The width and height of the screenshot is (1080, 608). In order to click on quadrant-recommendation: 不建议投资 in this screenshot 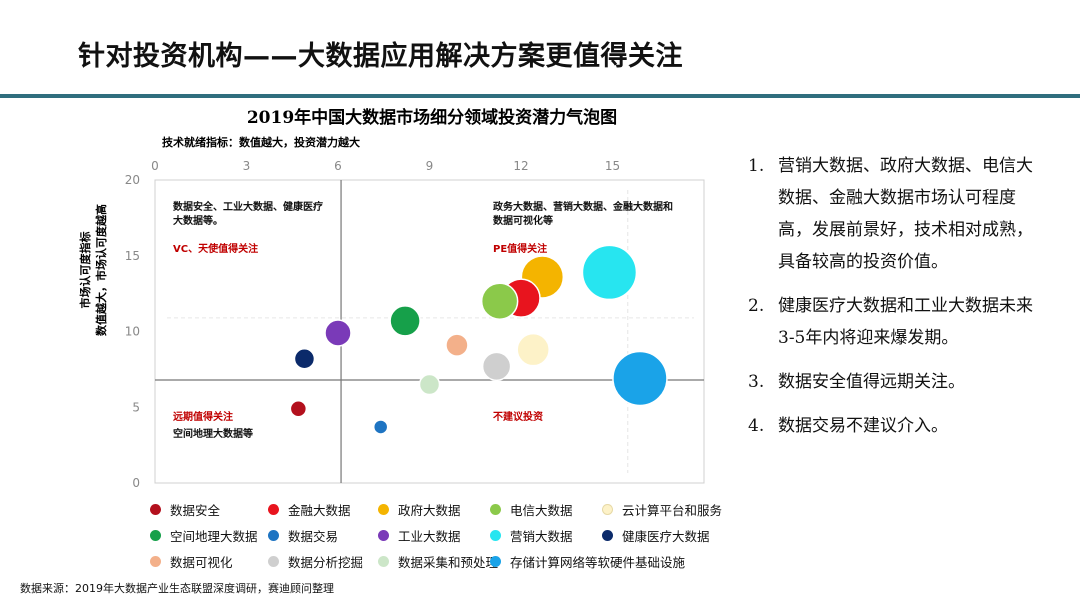, I will do `click(518, 416)`.